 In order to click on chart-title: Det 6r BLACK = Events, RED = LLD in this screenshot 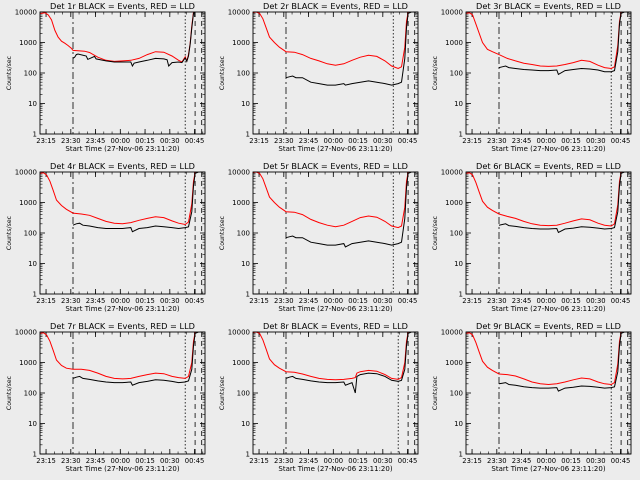, I will do `click(548, 166)`.